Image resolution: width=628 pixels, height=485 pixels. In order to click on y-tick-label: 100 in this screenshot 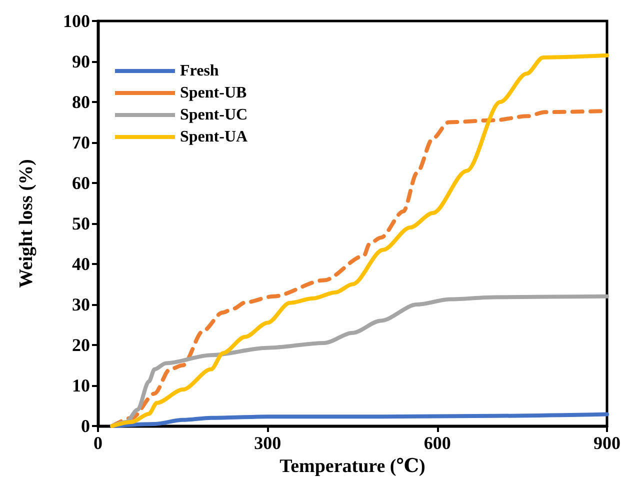, I will do `click(76, 21)`.